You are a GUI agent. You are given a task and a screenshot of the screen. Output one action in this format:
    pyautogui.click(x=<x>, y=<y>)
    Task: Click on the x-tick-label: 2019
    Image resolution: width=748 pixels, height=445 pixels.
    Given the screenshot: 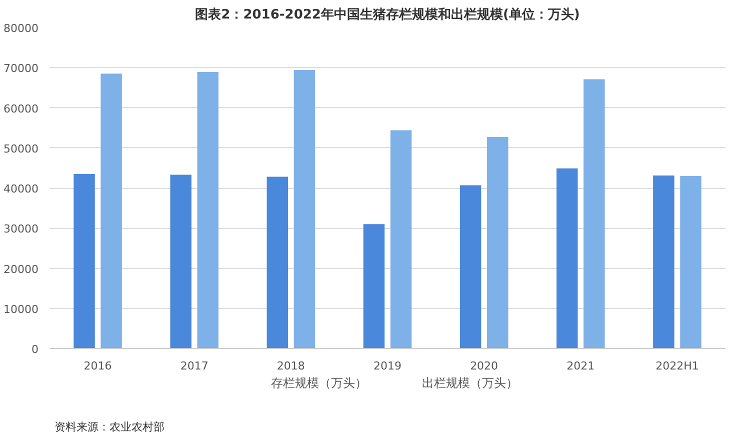 What is the action you would take?
    pyautogui.click(x=388, y=366)
    